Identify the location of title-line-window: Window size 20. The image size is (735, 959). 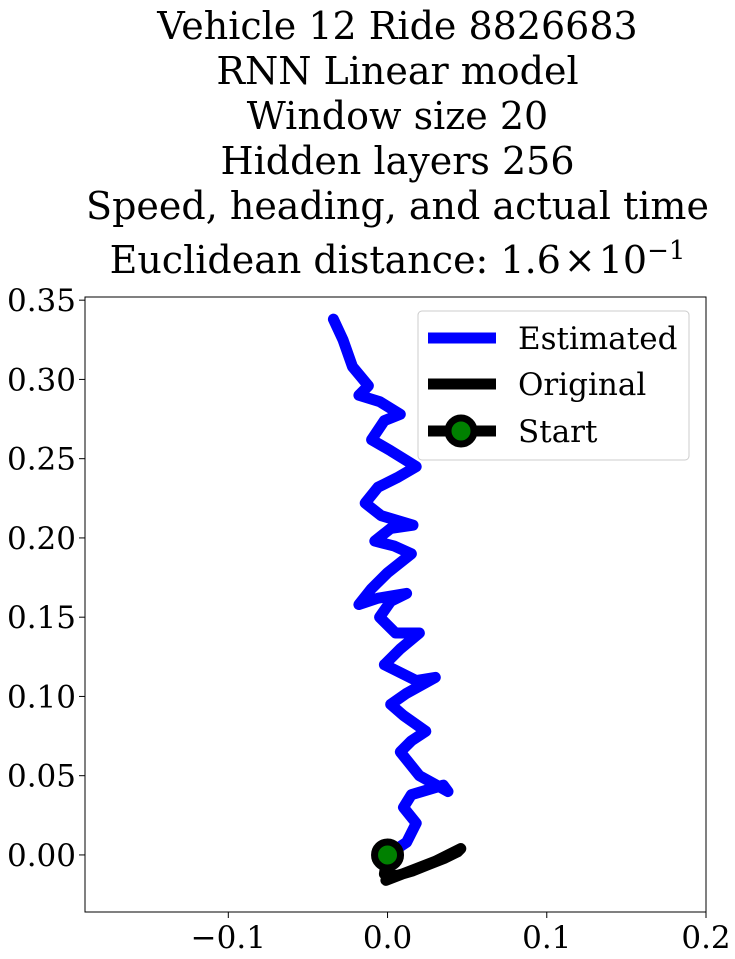
(397, 116).